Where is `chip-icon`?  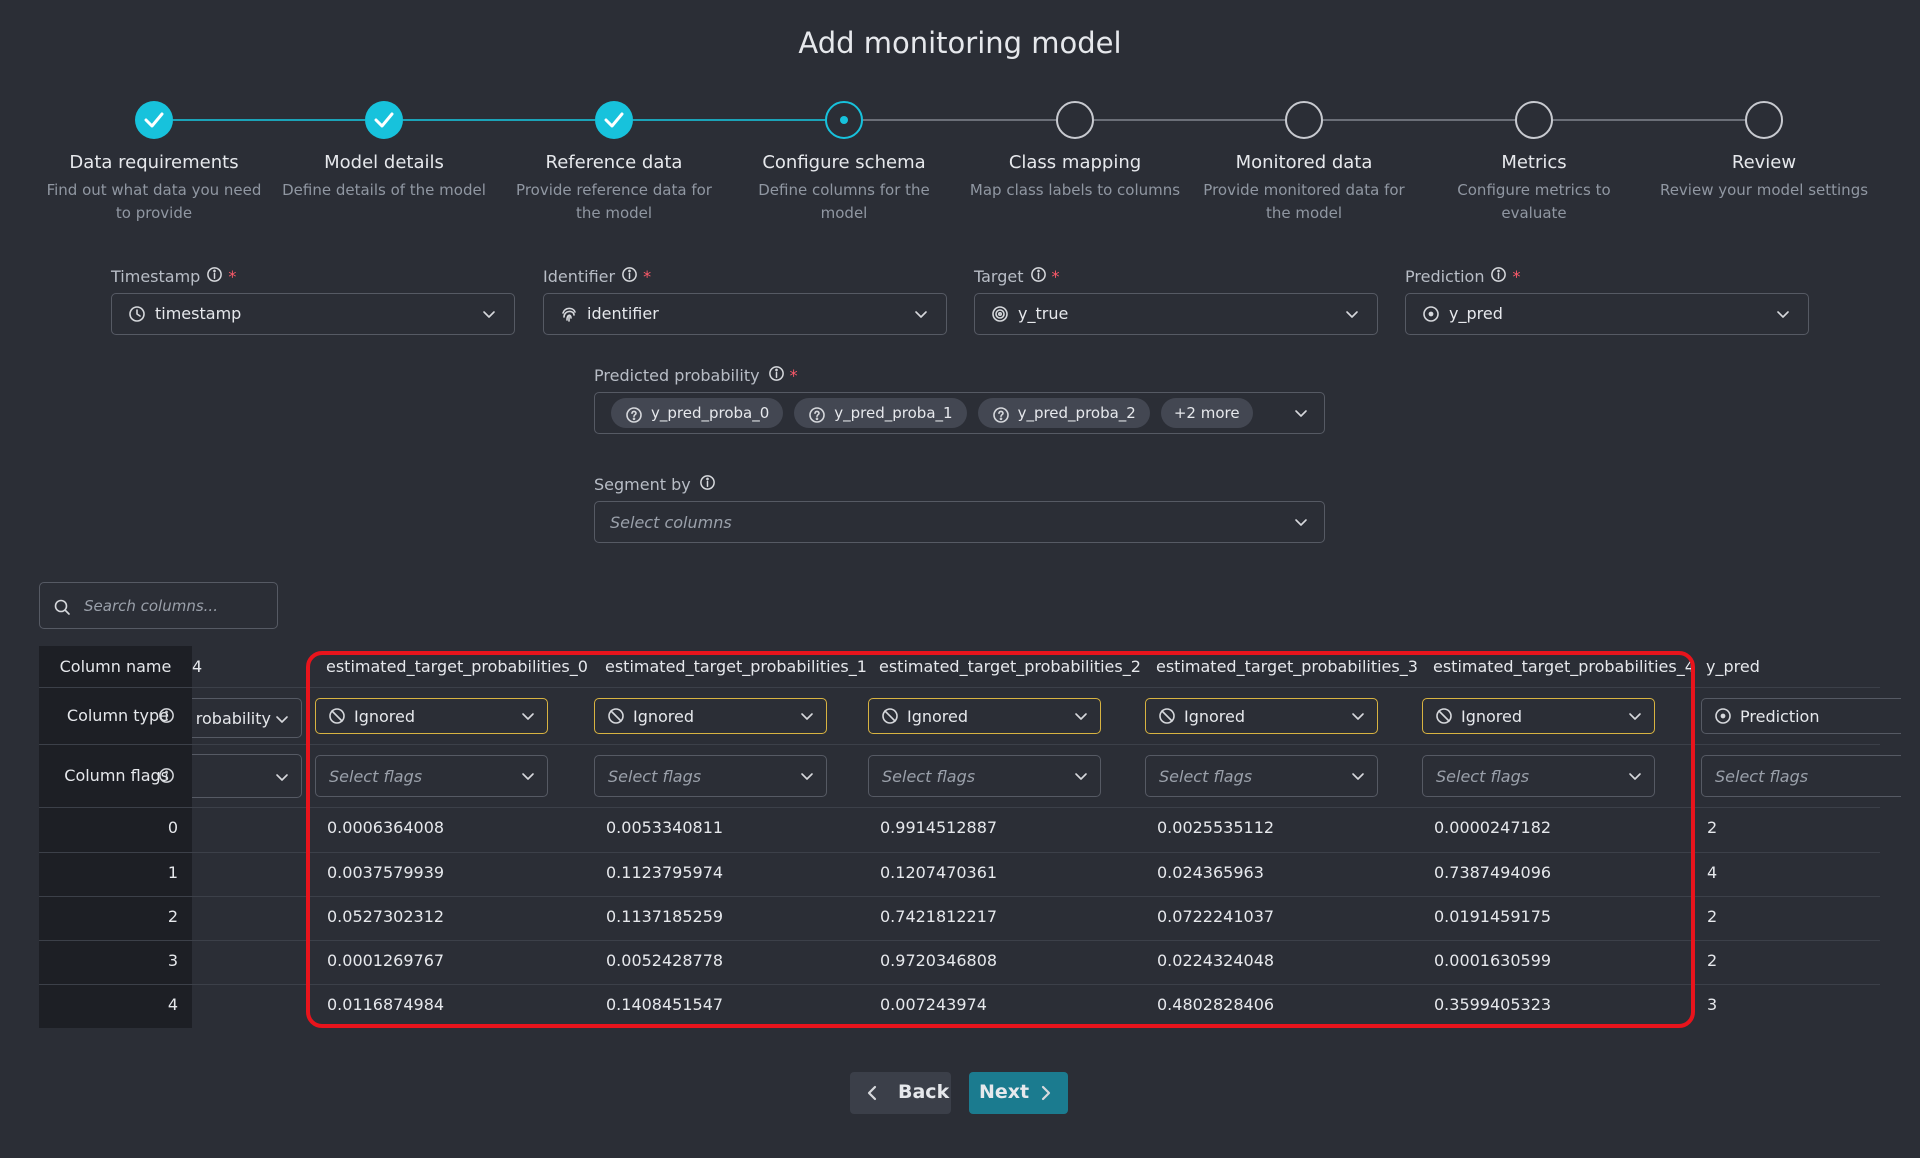
chip-icon is located at coordinates (1001, 413).